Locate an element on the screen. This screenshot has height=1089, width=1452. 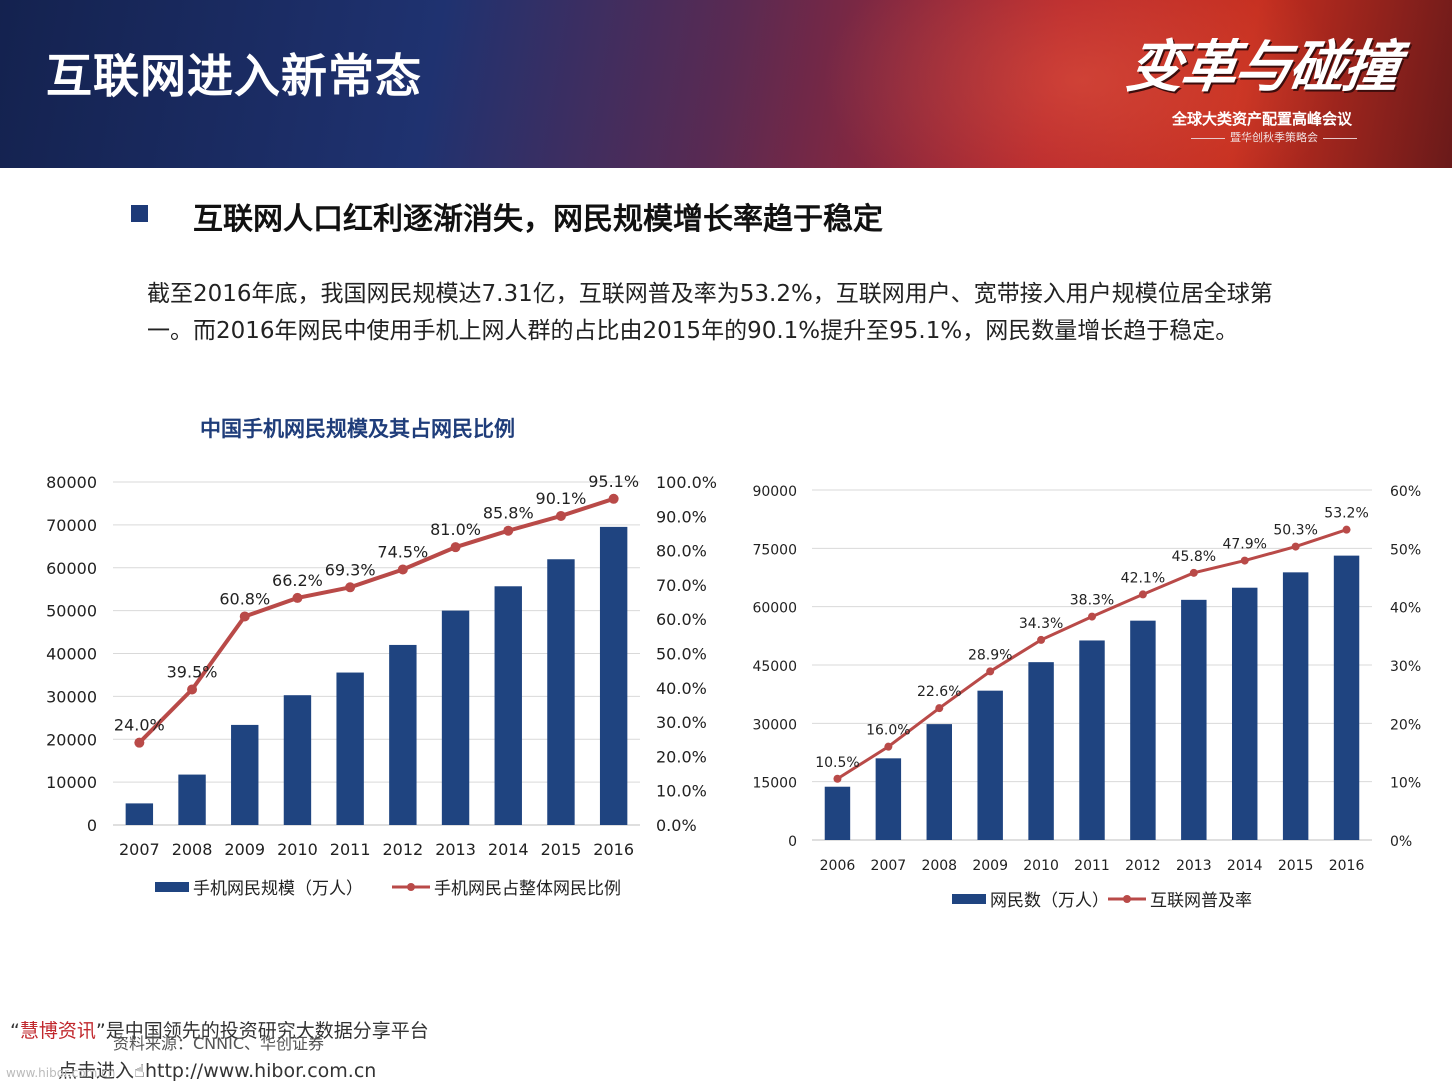
data-label: 24.0% is located at coordinates (139, 725).